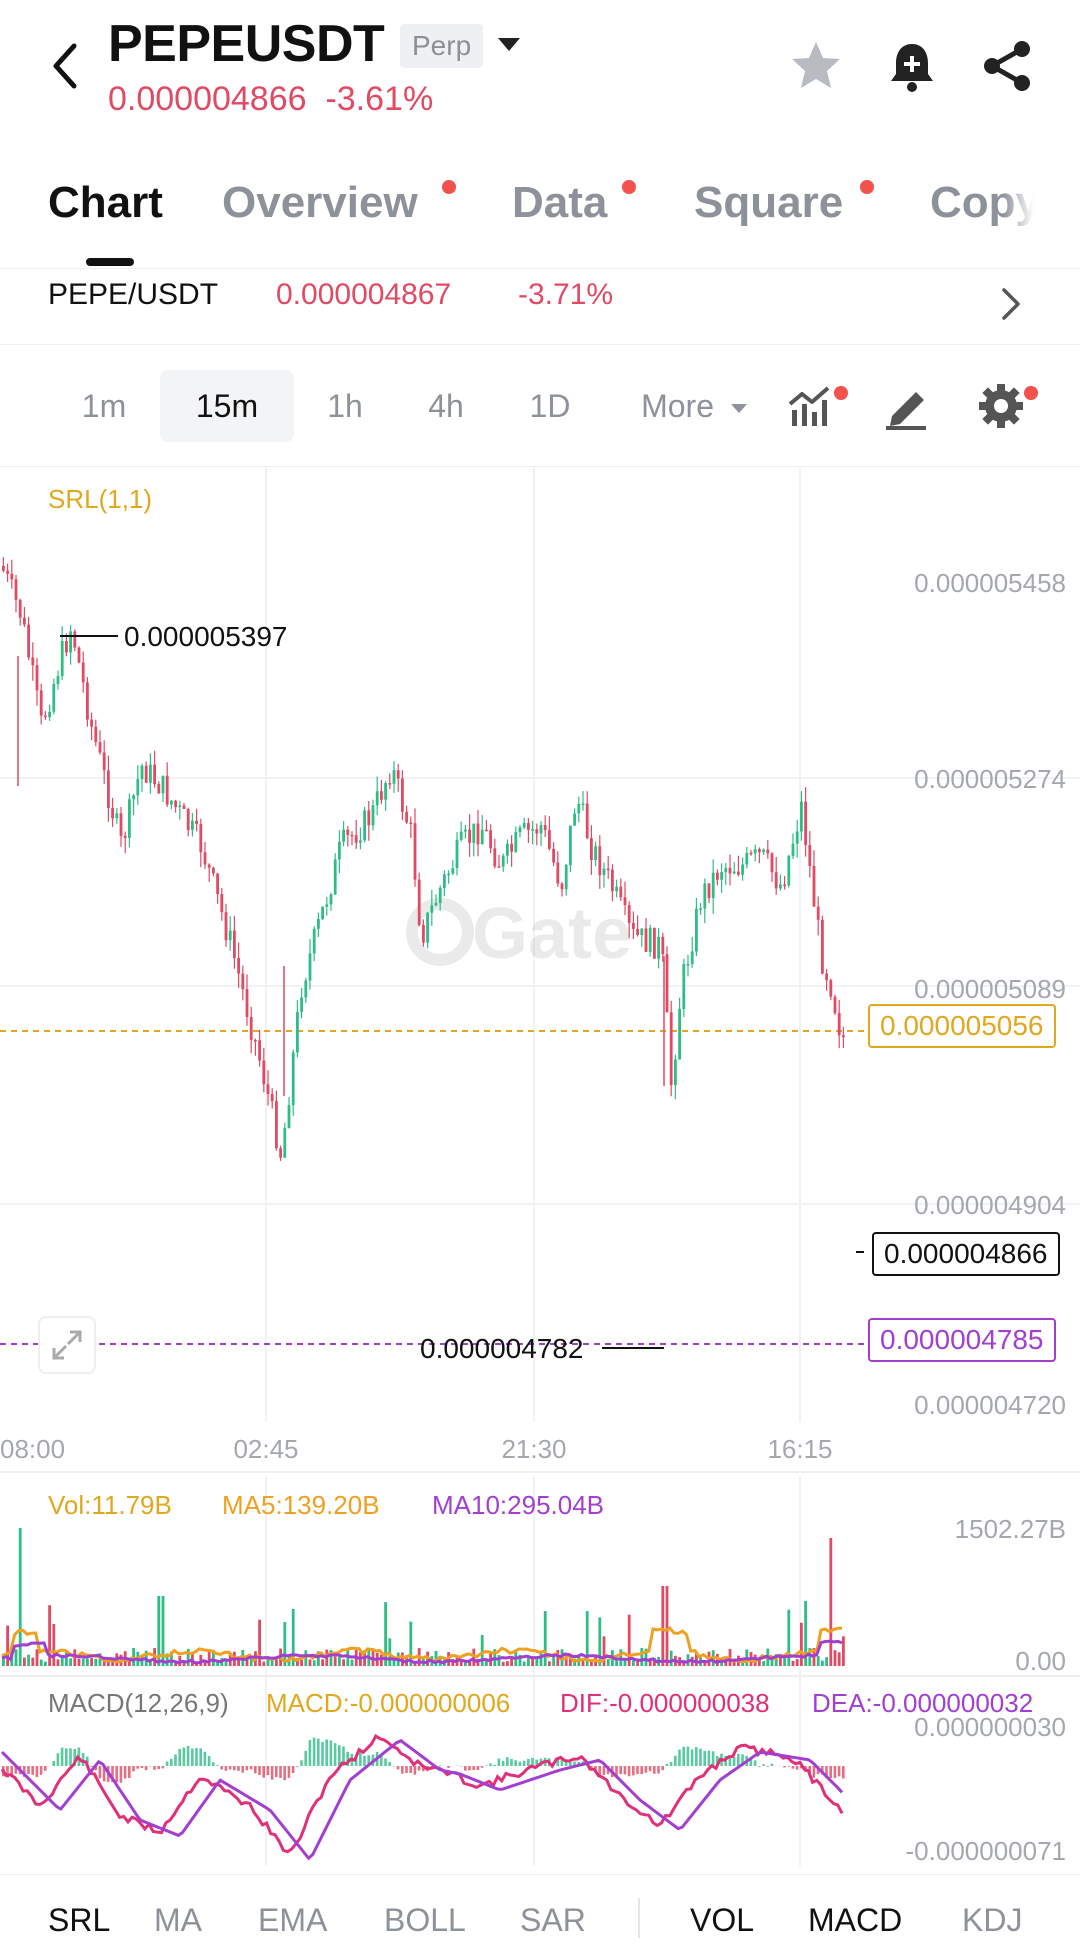  Describe the element at coordinates (206, 636) in the screenshot. I see `high-price-label: 0.000005397` at that location.